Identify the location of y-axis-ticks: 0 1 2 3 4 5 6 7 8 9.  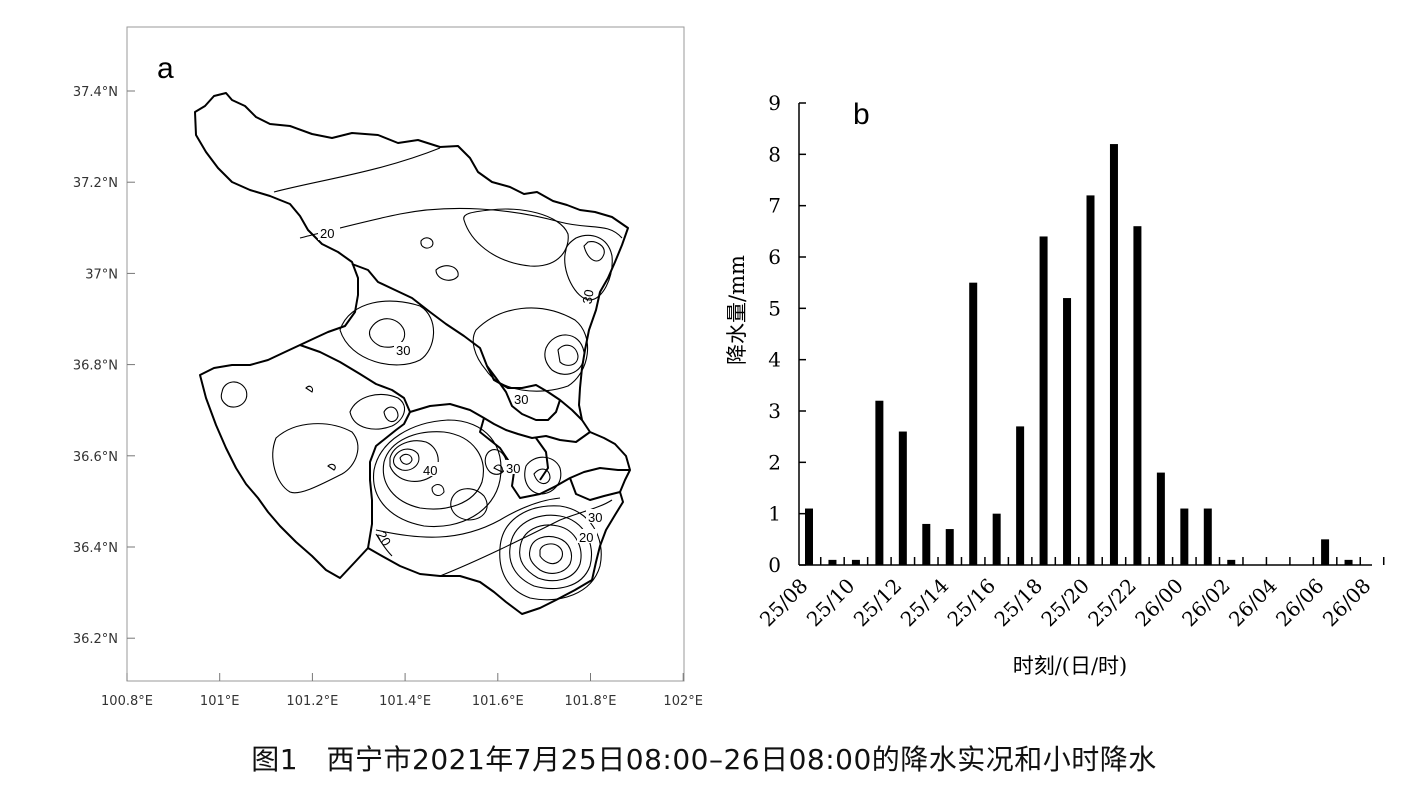
(787, 334).